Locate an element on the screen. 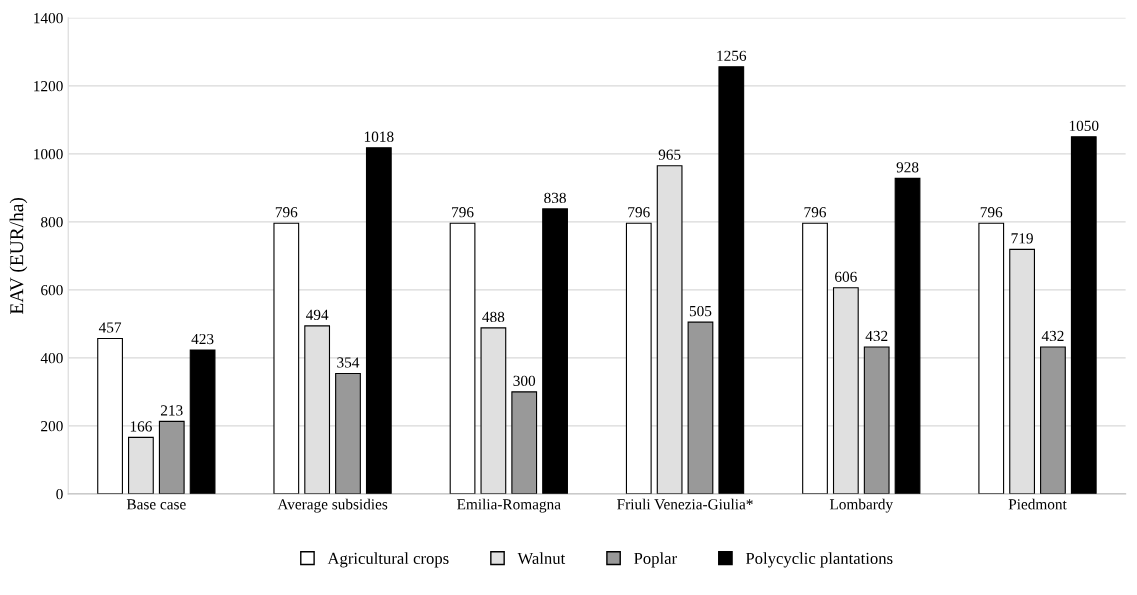 This screenshot has width=1137, height=595. x-tick-label: Piedmont is located at coordinates (1037, 504).